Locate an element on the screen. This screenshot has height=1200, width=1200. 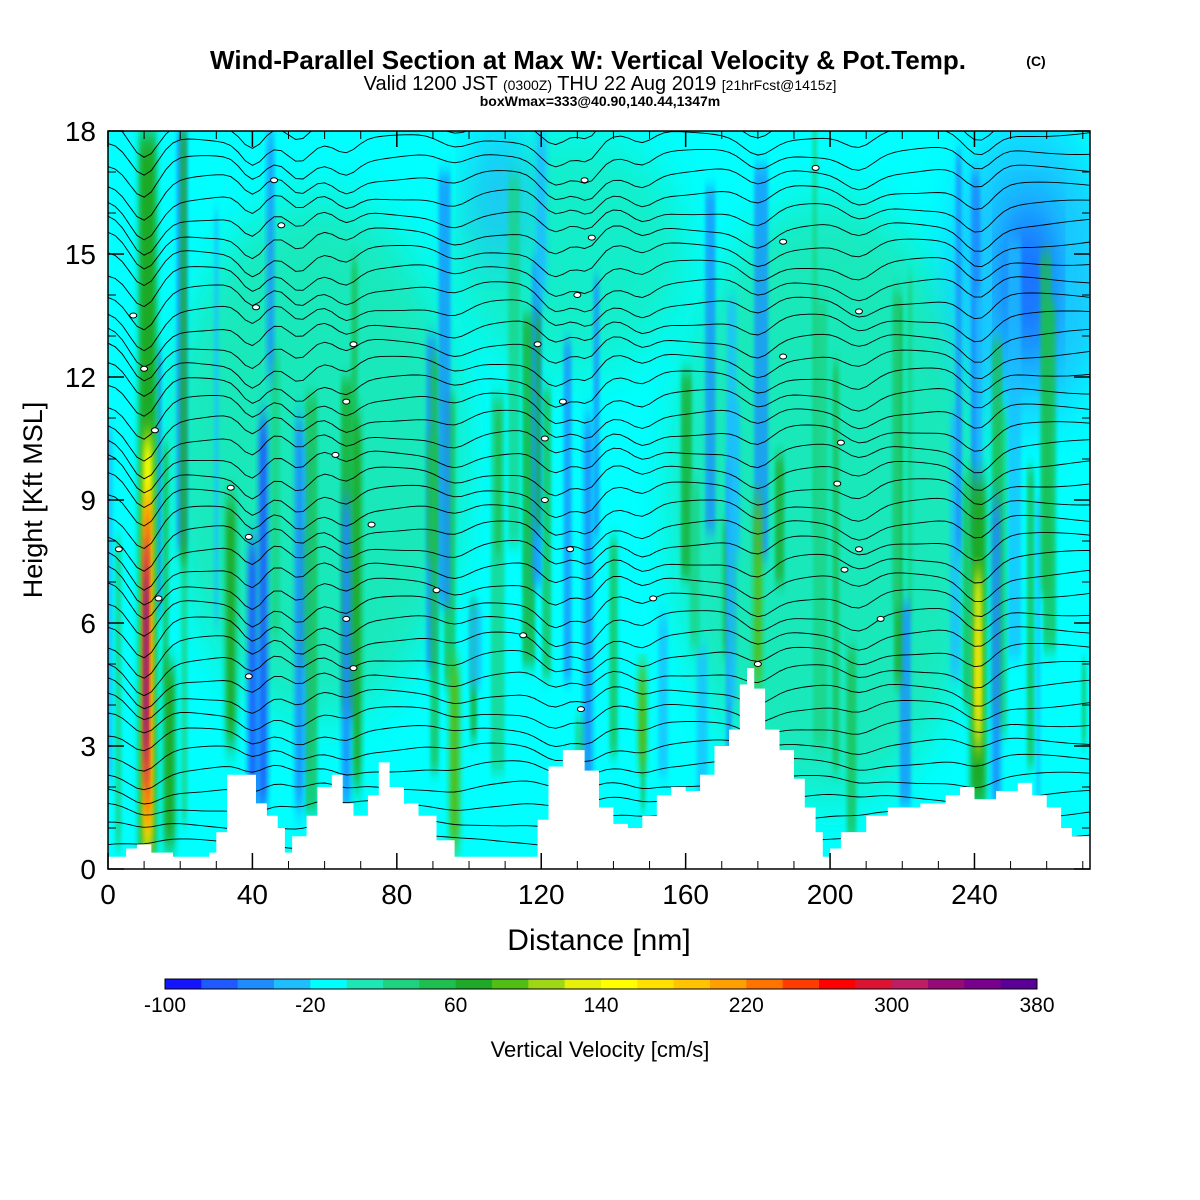
y-tick-label: 6 is located at coordinates (88, 623).